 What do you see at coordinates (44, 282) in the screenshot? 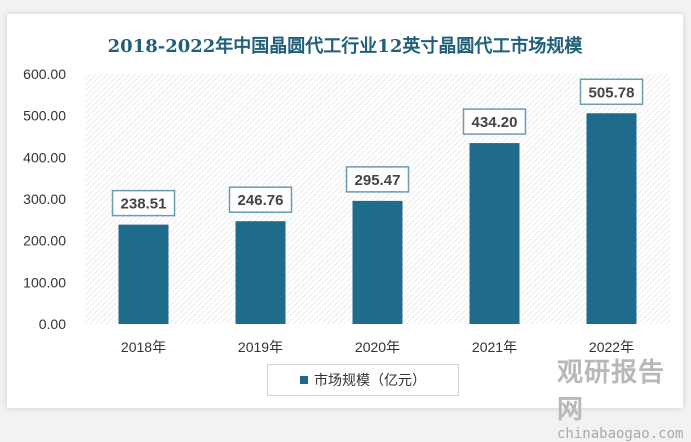
I see `y-tick-label: 100.00` at bounding box center [44, 282].